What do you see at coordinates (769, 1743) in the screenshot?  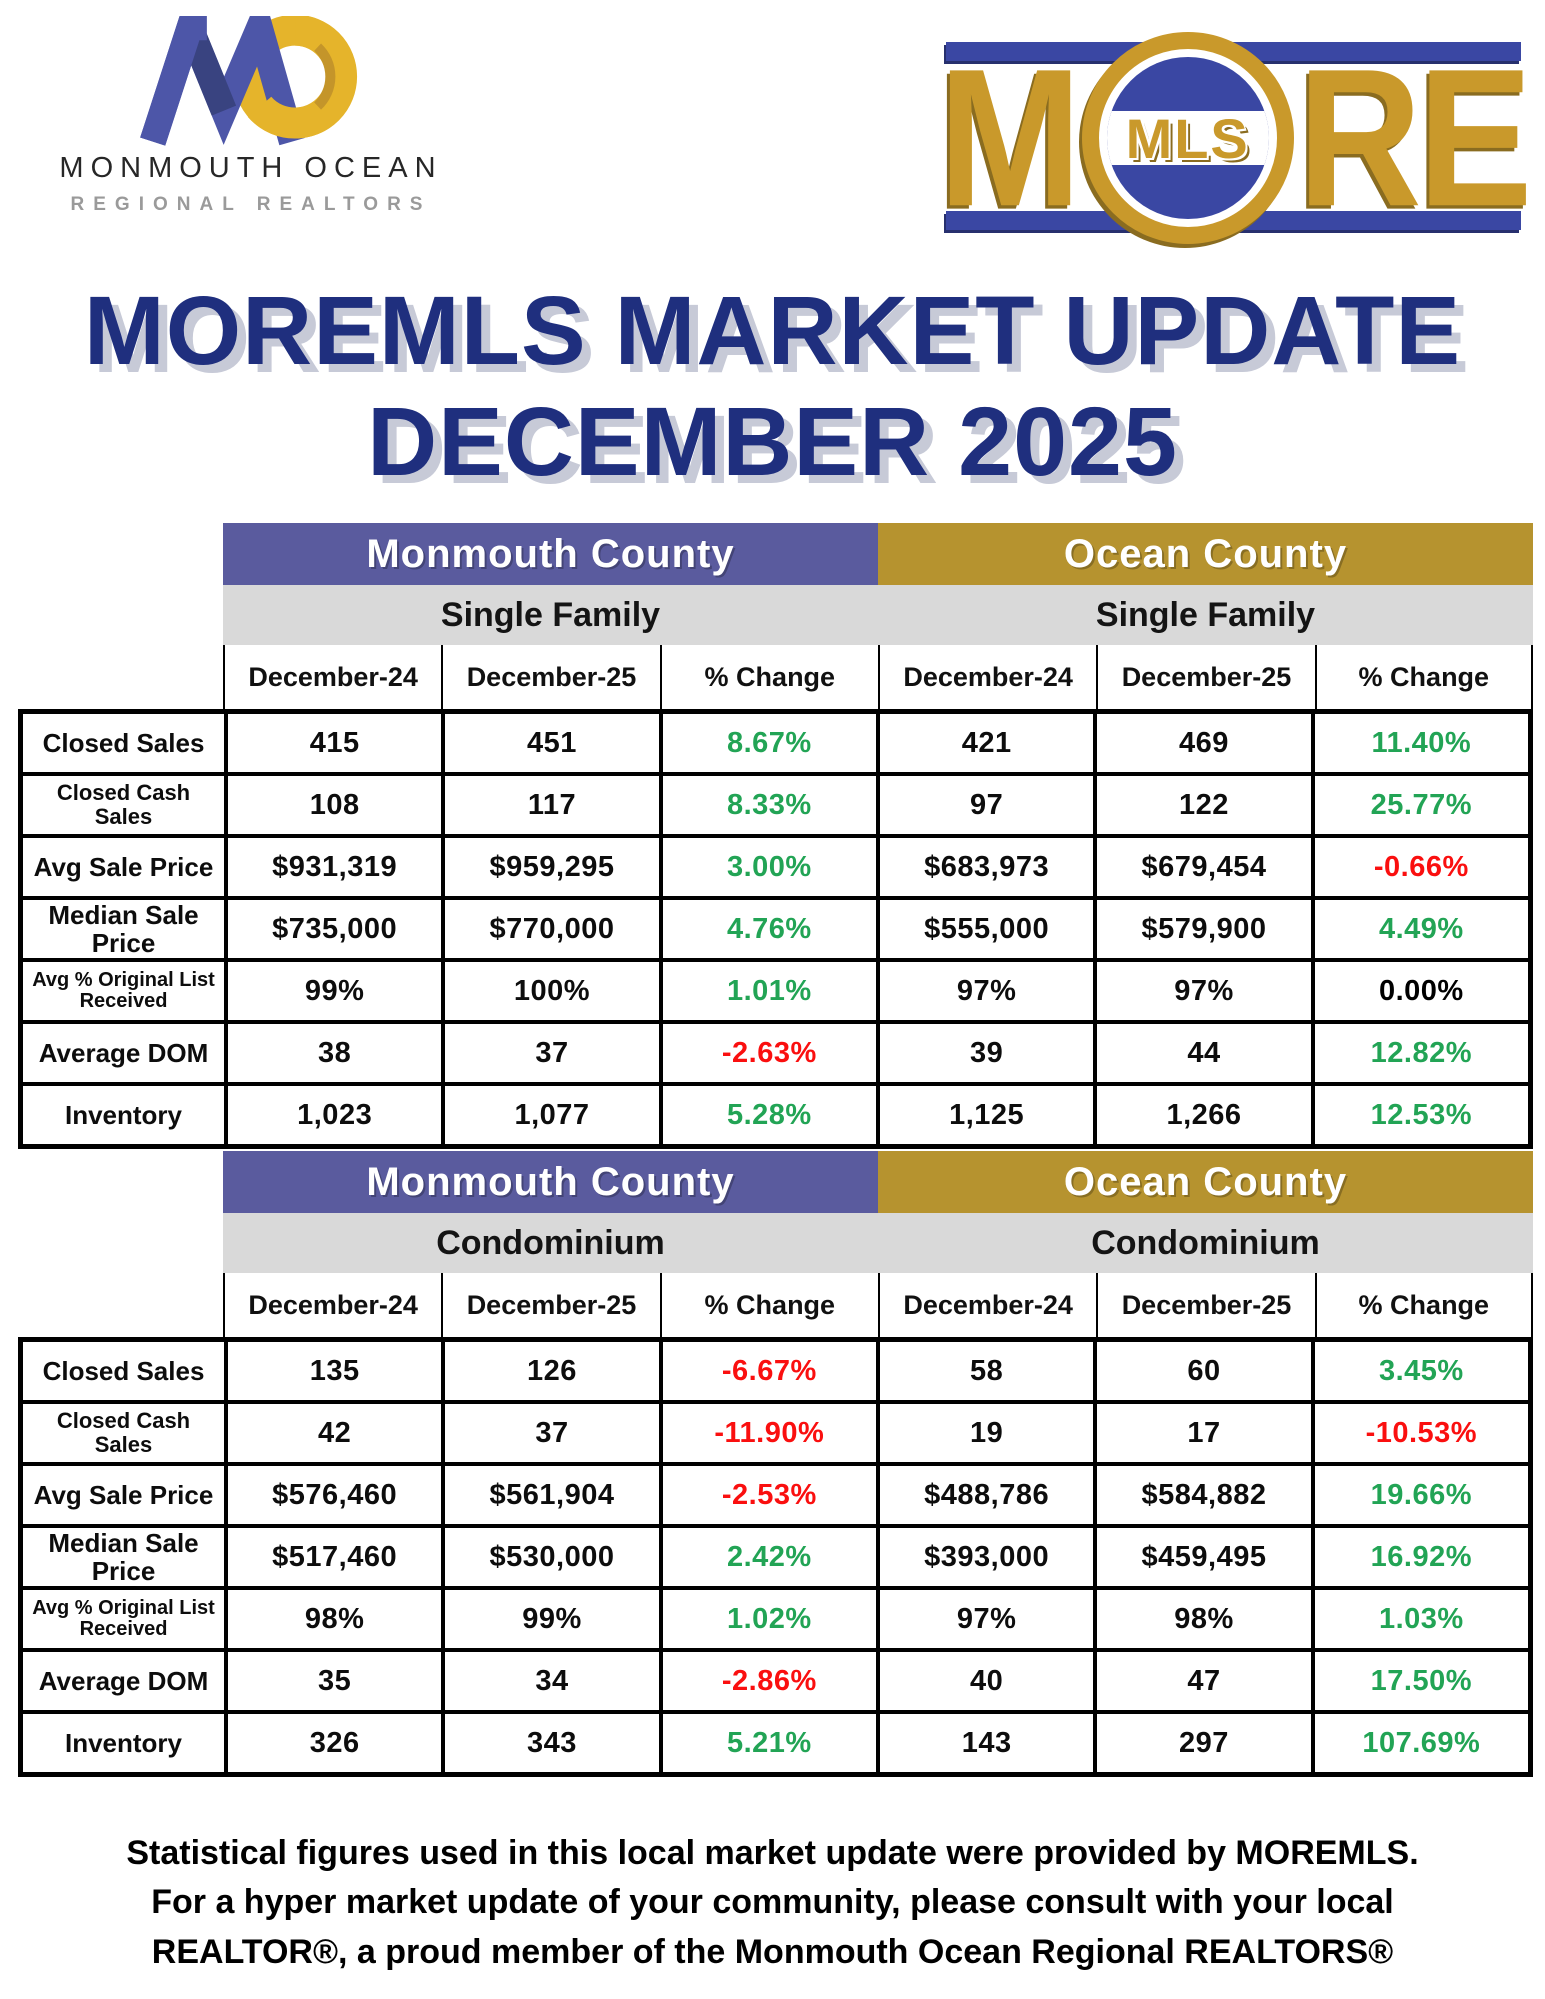 I see `change-cell-monmouth: 5.21%` at bounding box center [769, 1743].